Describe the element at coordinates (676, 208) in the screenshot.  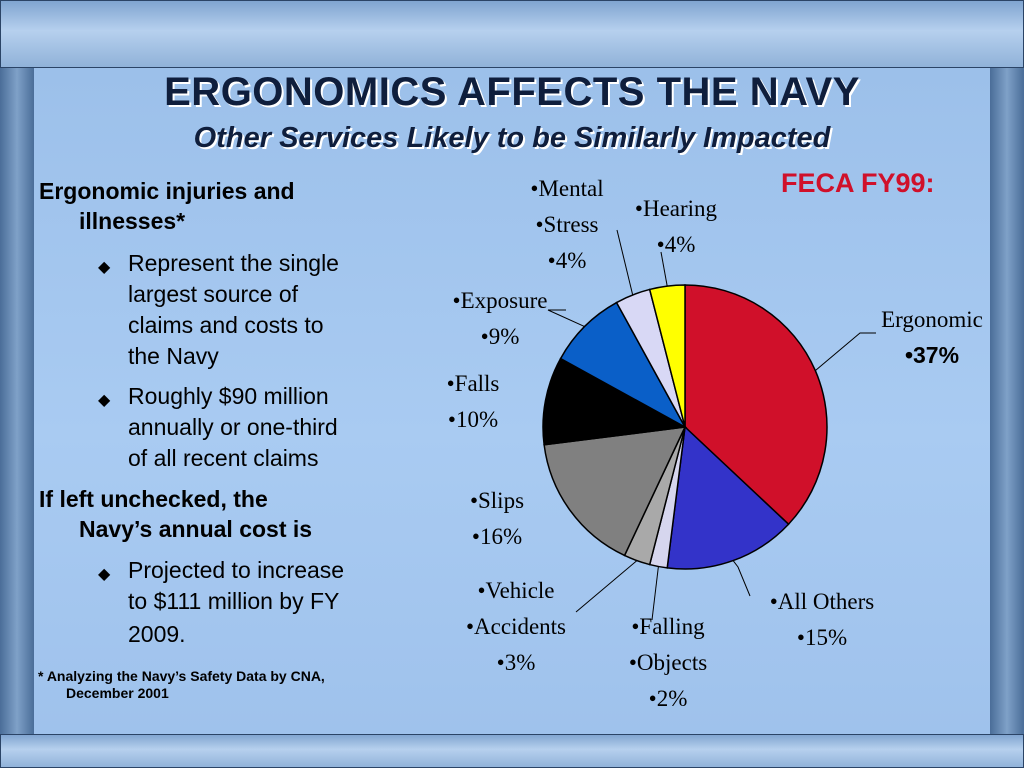
I see `slice-label: •Hearing` at that location.